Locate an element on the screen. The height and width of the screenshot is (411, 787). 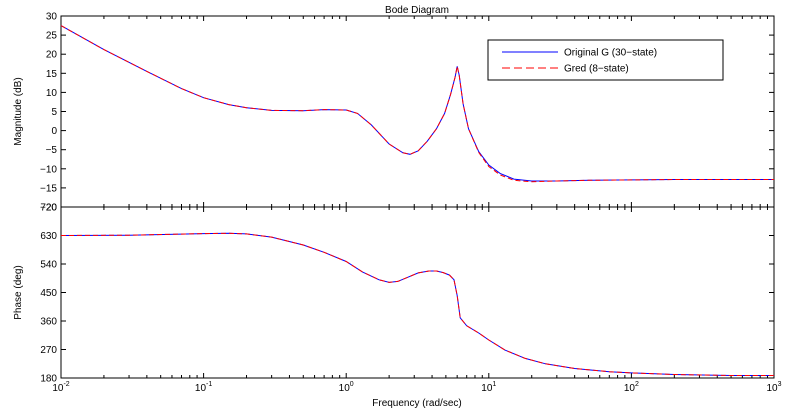
chart-title: Bode Diagram is located at coordinates (417, 10).